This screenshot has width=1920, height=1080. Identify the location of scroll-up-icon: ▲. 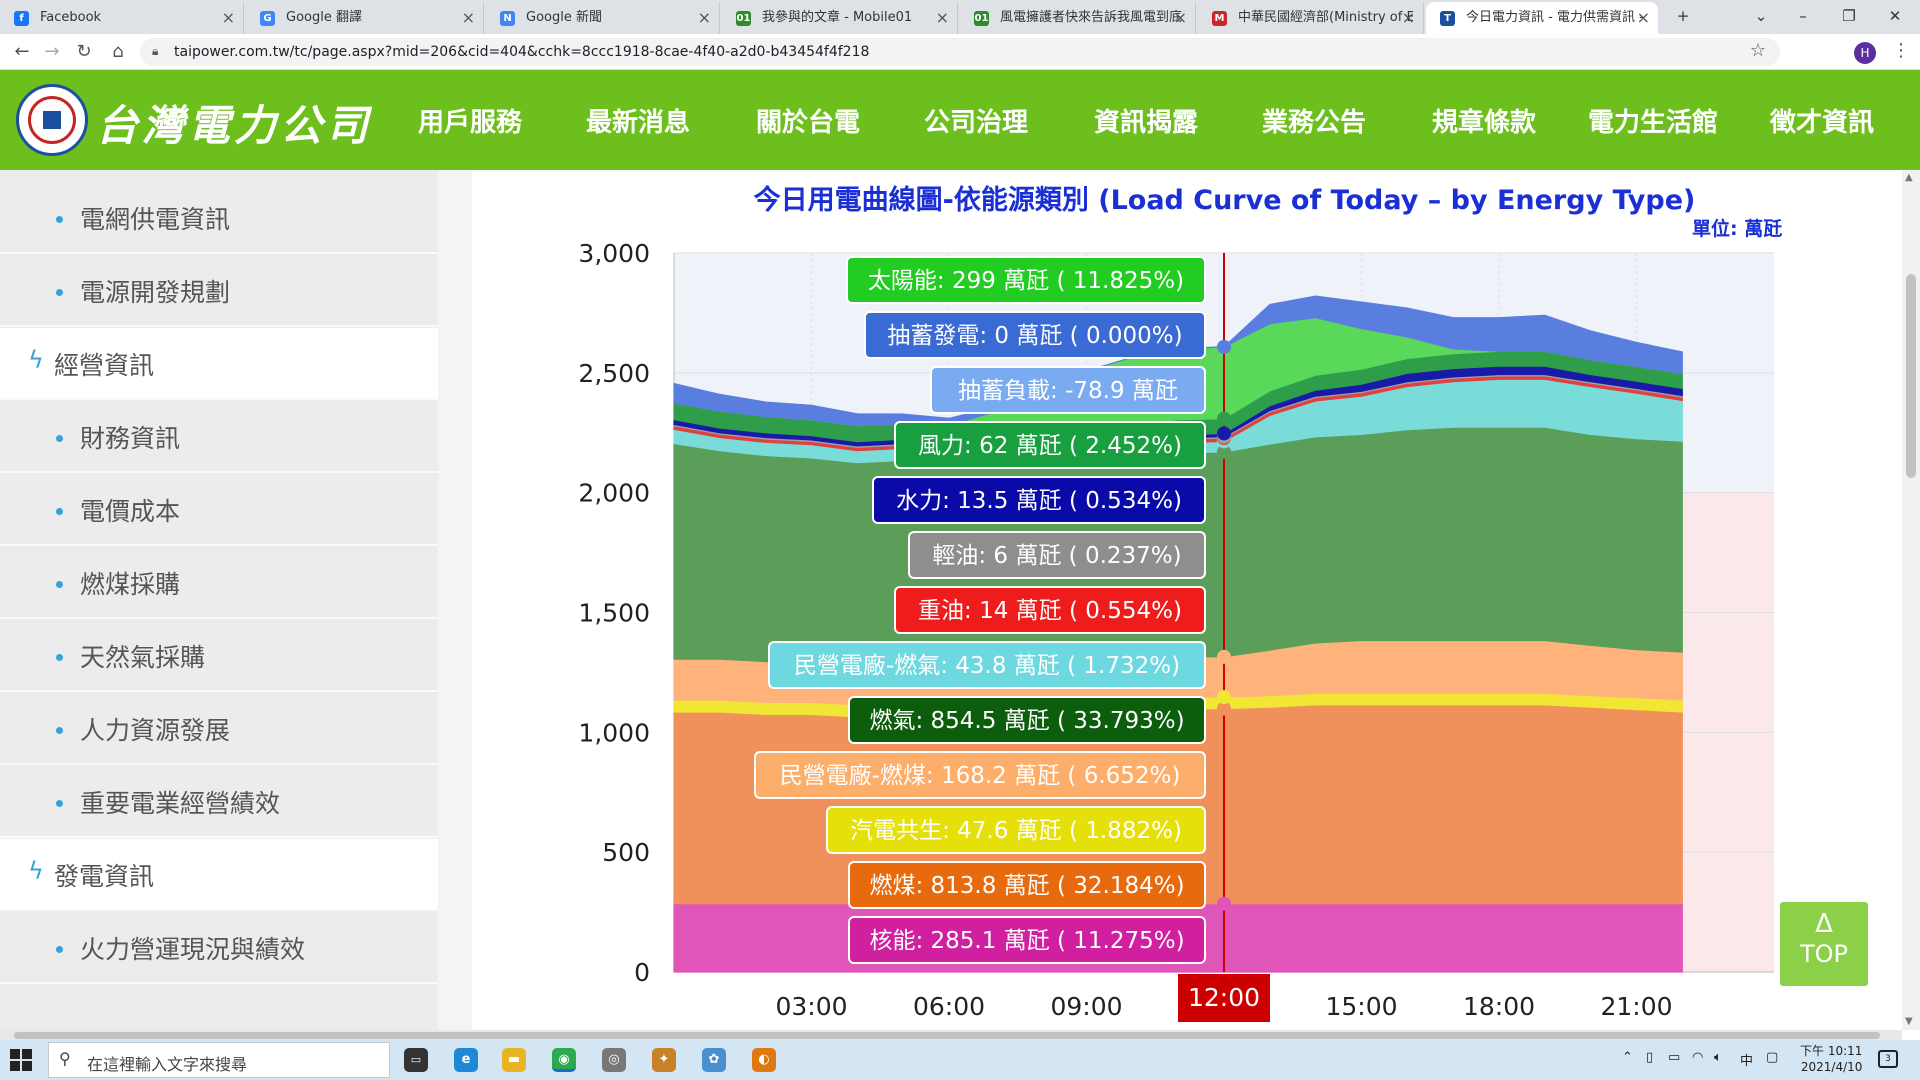
(1909, 177).